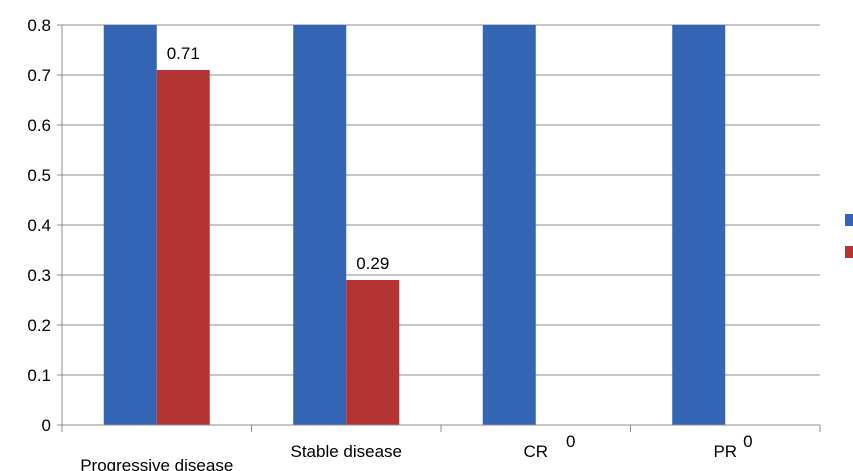 The width and height of the screenshot is (853, 471). What do you see at coordinates (39, 375) in the screenshot?
I see `y-tick-label: 0.1` at bounding box center [39, 375].